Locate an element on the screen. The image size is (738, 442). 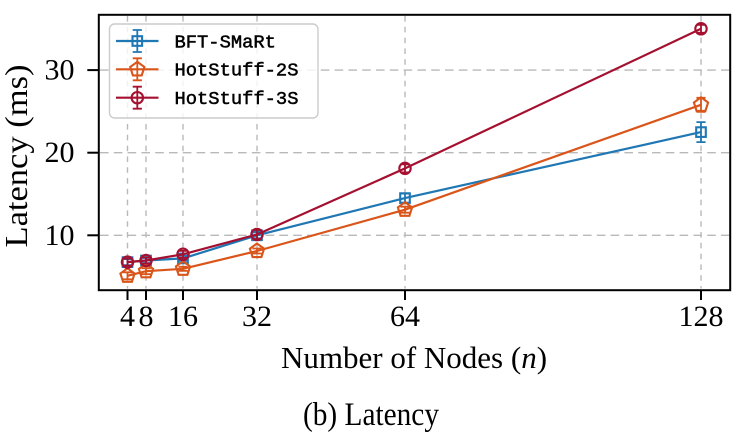
svg-text: Number of Nodes (n) is located at coordinates (414, 357).